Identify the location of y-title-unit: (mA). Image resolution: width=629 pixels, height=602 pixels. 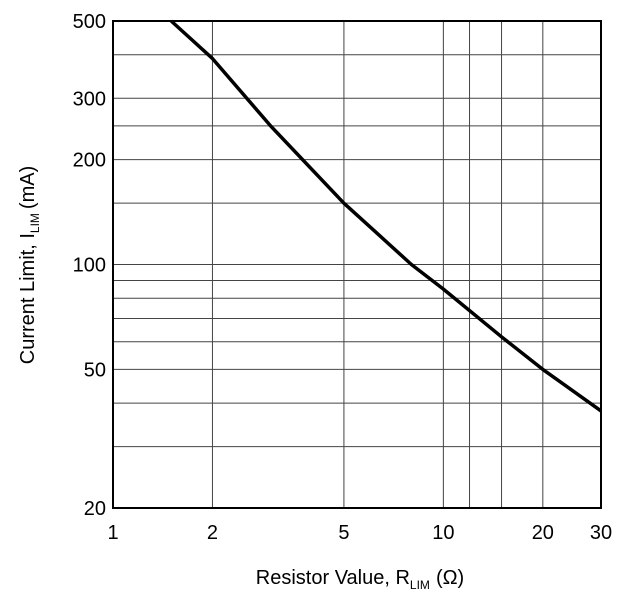
(28, 187).